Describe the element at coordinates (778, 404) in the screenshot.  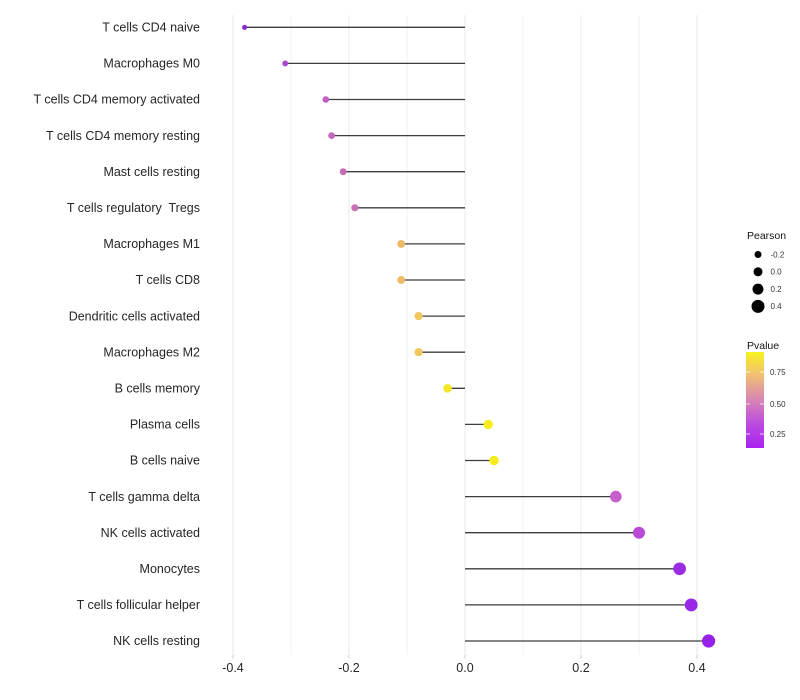
I see `pvalue-tick-label: 0.50` at that location.